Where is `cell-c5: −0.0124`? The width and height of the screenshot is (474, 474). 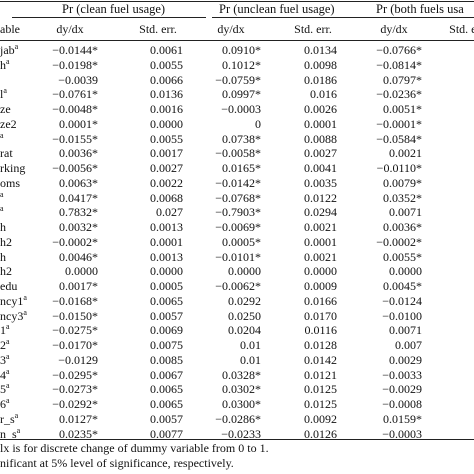 cell-c5: −0.0124 is located at coordinates (402, 300).